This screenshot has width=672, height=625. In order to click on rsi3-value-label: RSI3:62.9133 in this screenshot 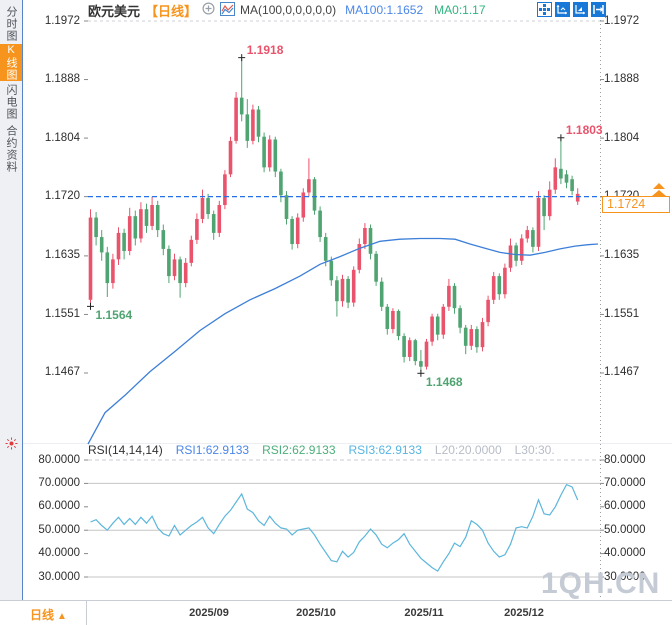, I will do `click(385, 450)`.